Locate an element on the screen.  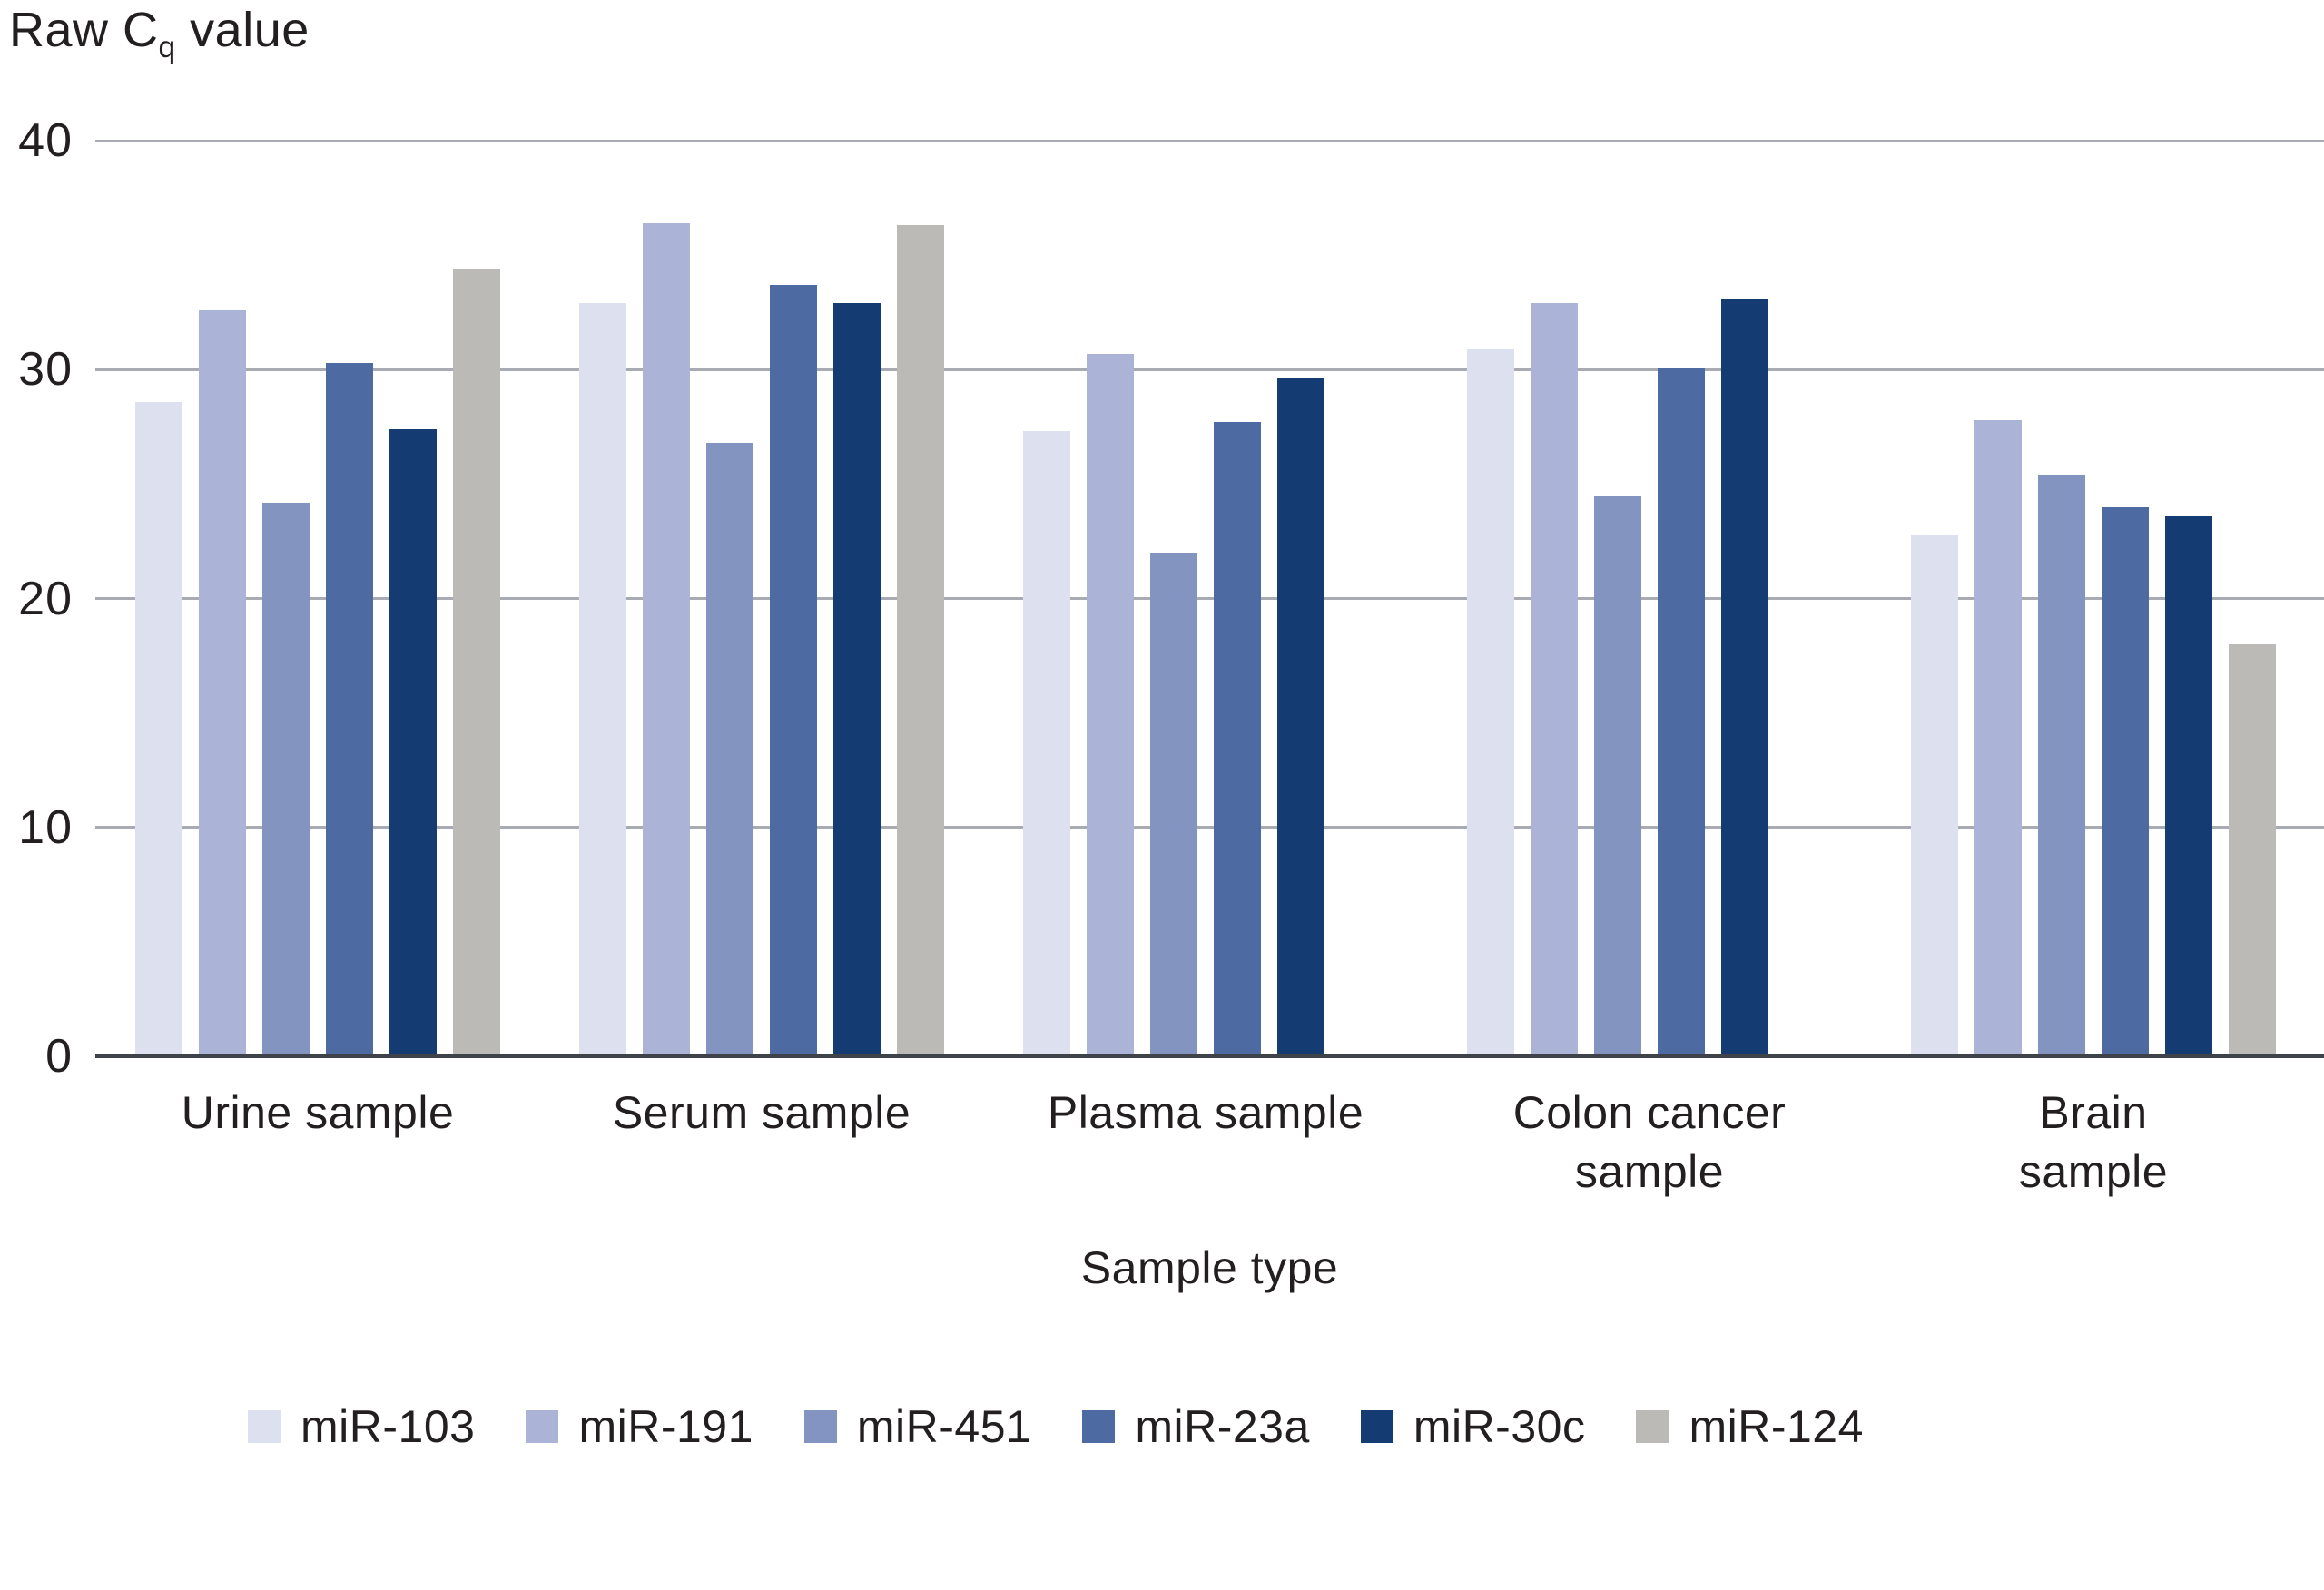
bar-miR-30c-Colon cancer sample is located at coordinates (1744, 677).